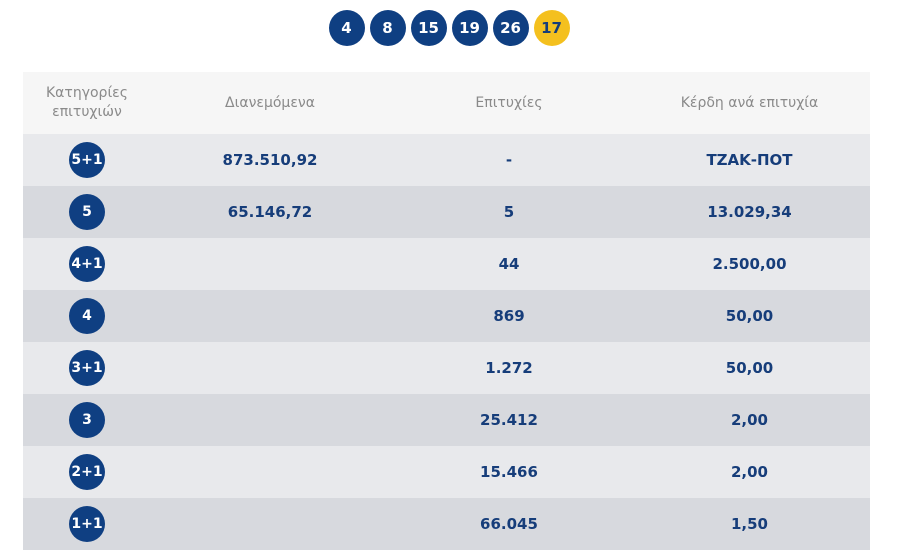  I want to click on winners-cell: 15.466, so click(509, 472).